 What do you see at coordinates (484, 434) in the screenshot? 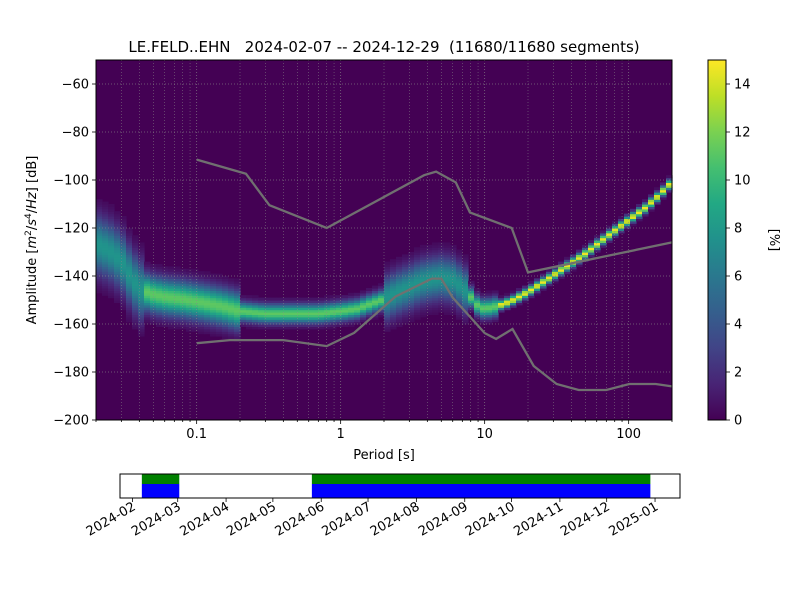
I see `x-tick-label: 10` at bounding box center [484, 434].